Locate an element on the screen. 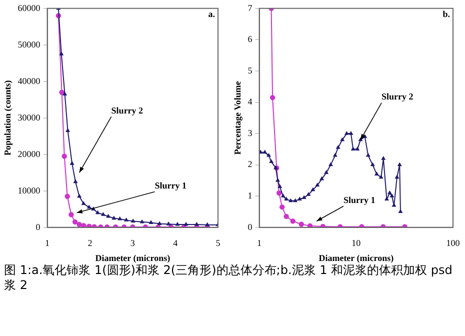 Image resolution: width=465 pixels, height=336 pixels. x-tick-label: 3 is located at coordinates (133, 243).